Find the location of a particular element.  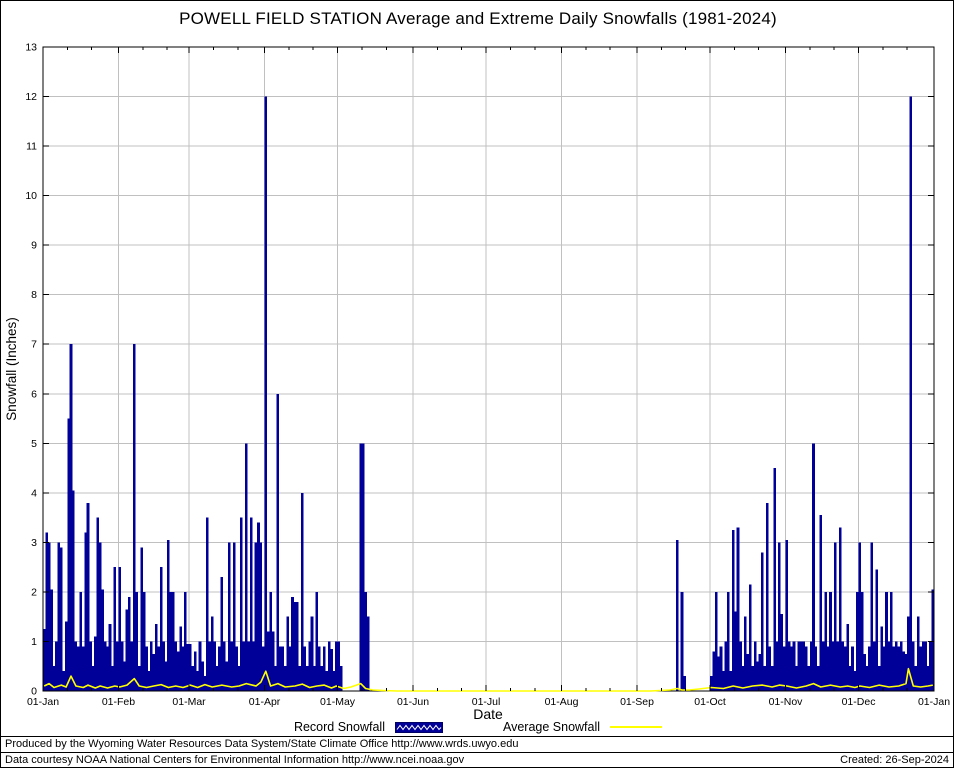

x-axis-label: Date is located at coordinates (488, 714).